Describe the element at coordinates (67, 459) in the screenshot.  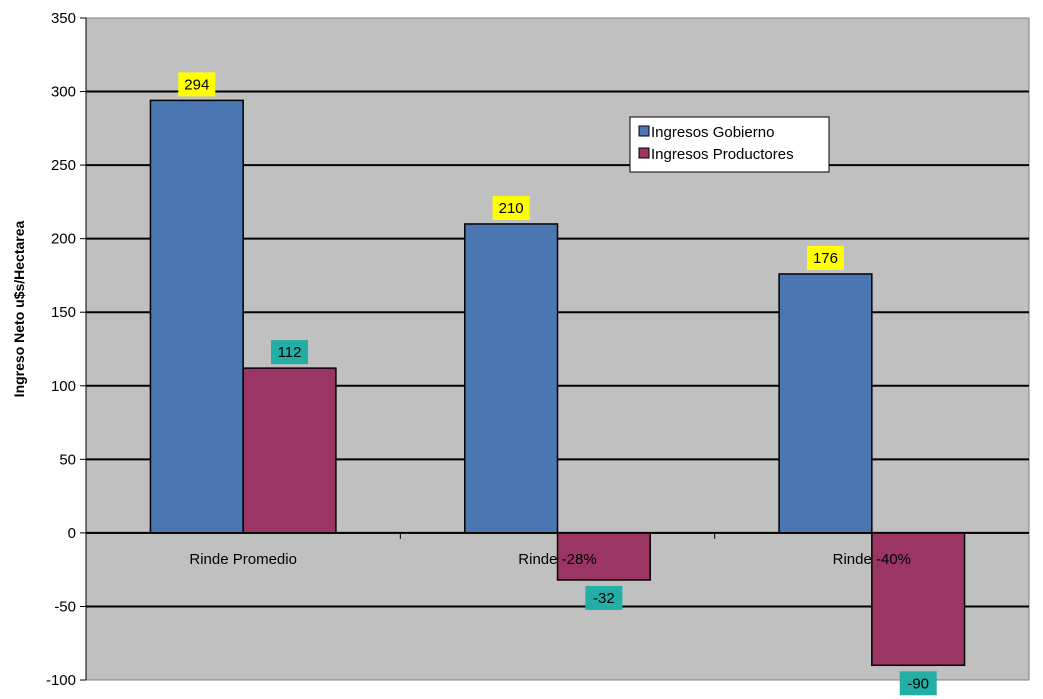
I see `y-tick-label: 50` at that location.